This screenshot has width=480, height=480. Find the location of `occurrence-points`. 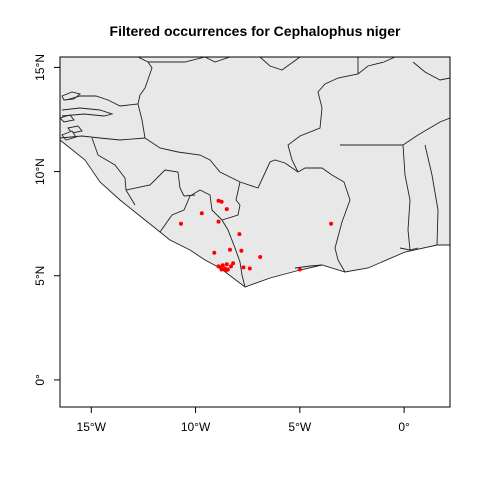

occurrence-points is located at coordinates (256, 235).